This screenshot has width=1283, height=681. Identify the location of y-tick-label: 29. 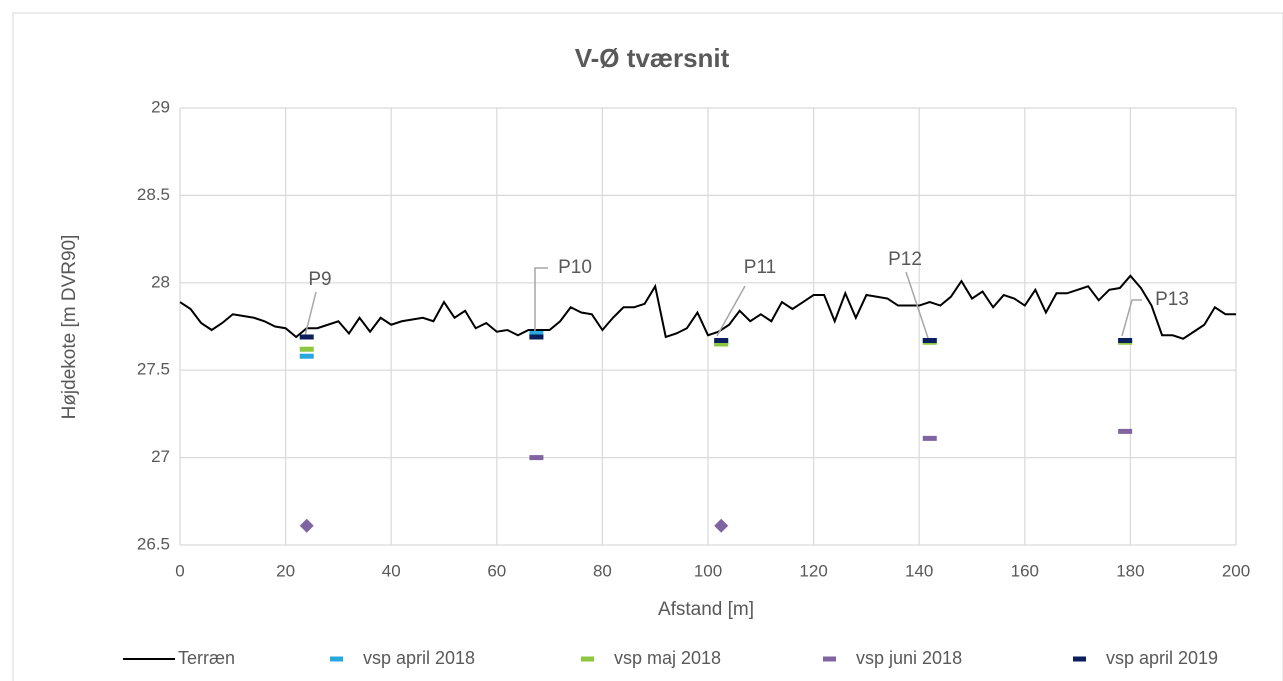
(160, 106).